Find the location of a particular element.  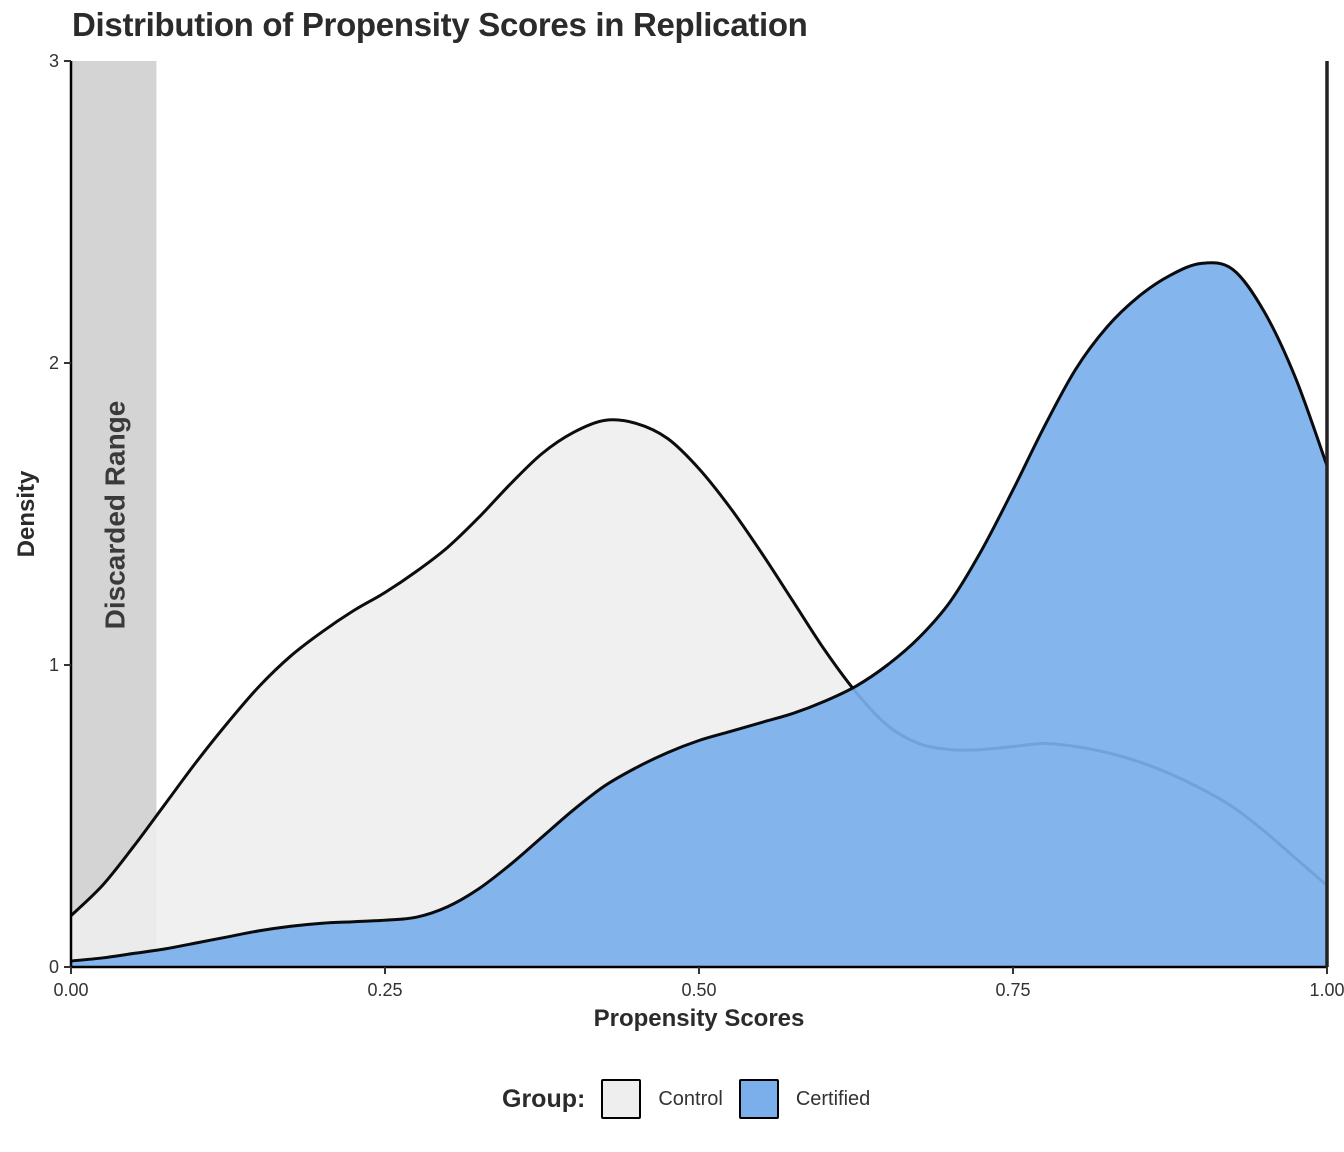

y-axis-title: Density is located at coordinates (26, 513).